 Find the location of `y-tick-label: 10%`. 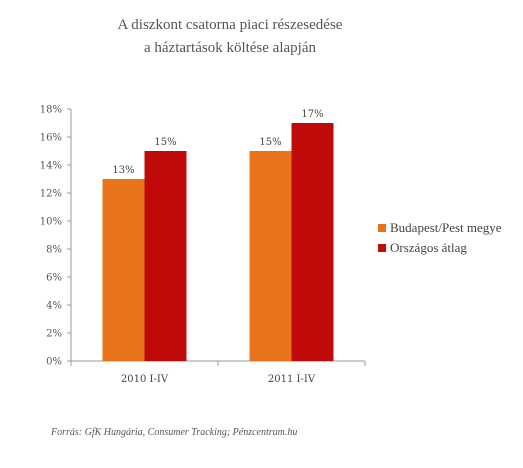

y-tick-label: 10% is located at coordinates (51, 222).